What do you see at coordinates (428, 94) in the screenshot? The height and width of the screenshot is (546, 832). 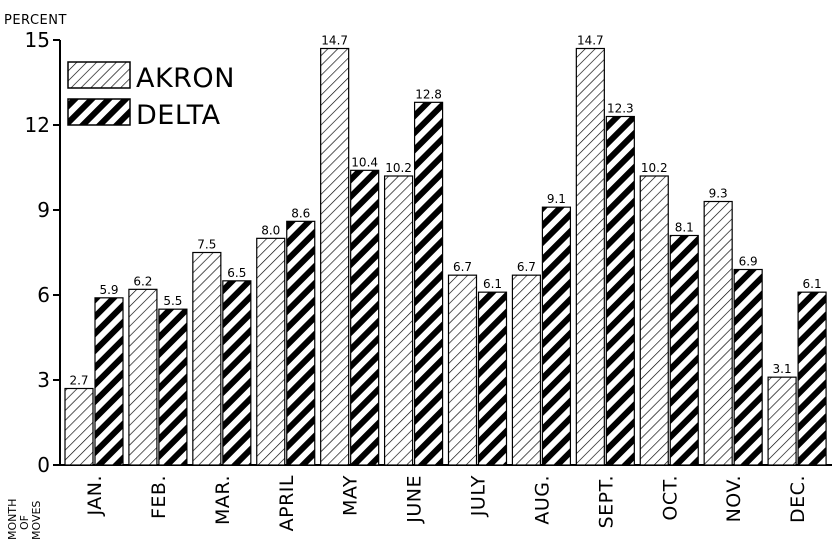 I see `data-label: 12.8` at bounding box center [428, 94].